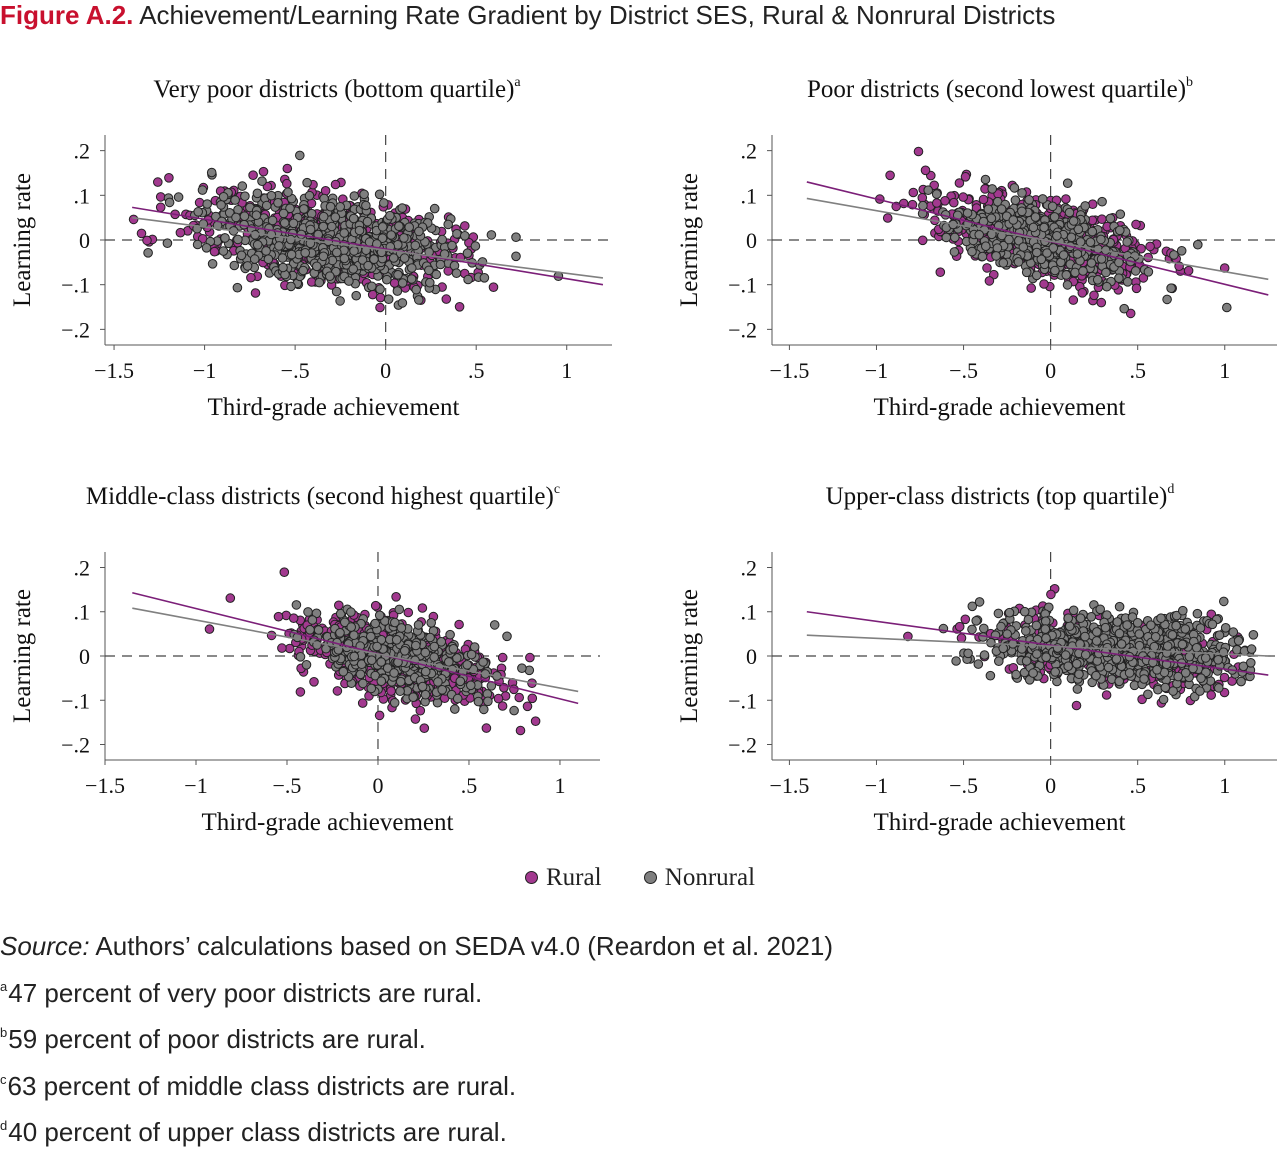 Image resolution: width=1280 pixels, height=1153 pixels. What do you see at coordinates (573, 877) in the screenshot?
I see `legend-label-rural: Rural` at bounding box center [573, 877].